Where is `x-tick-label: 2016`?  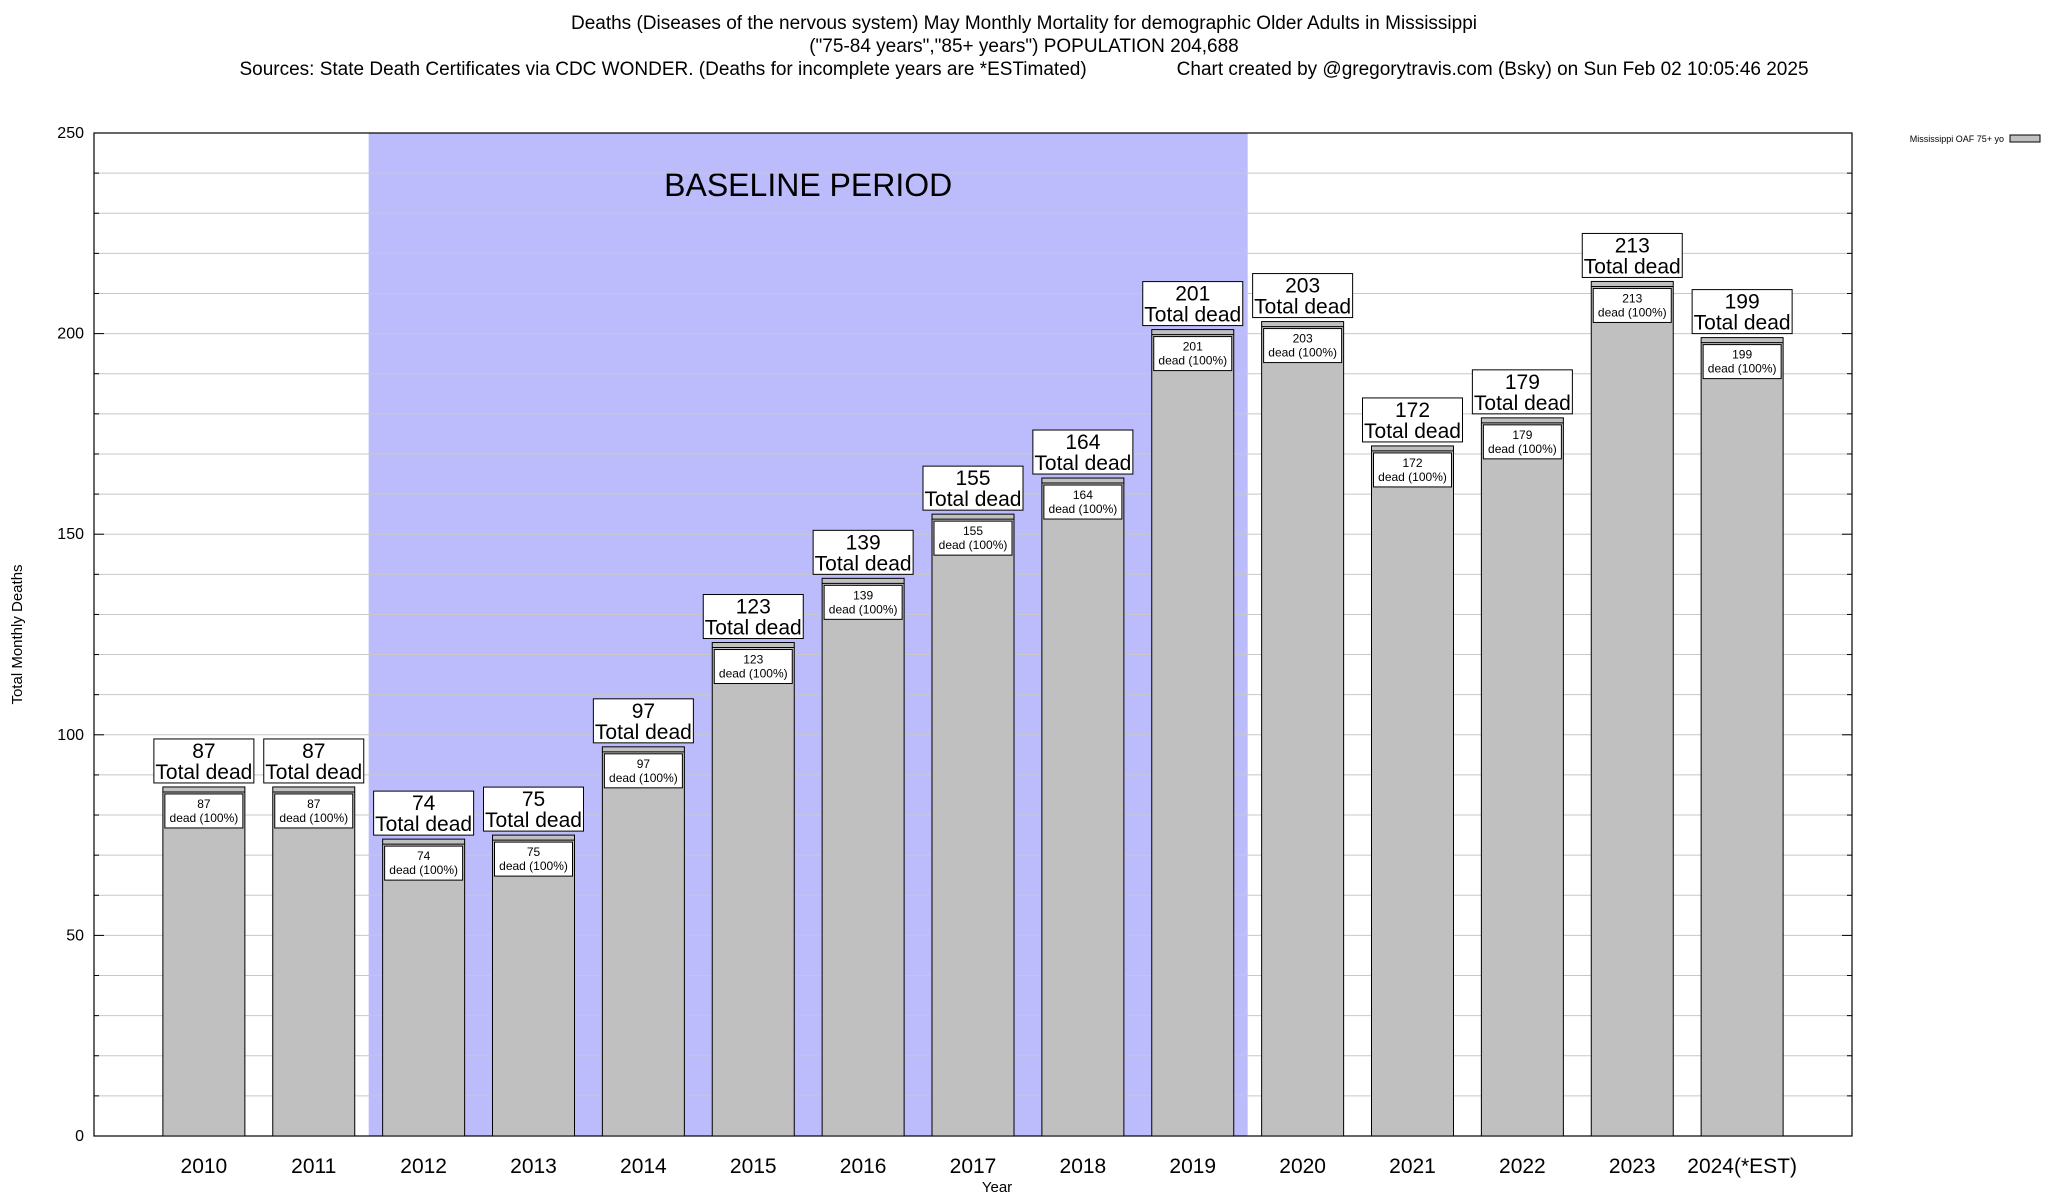
x-tick-label: 2016 is located at coordinates (863, 1166).